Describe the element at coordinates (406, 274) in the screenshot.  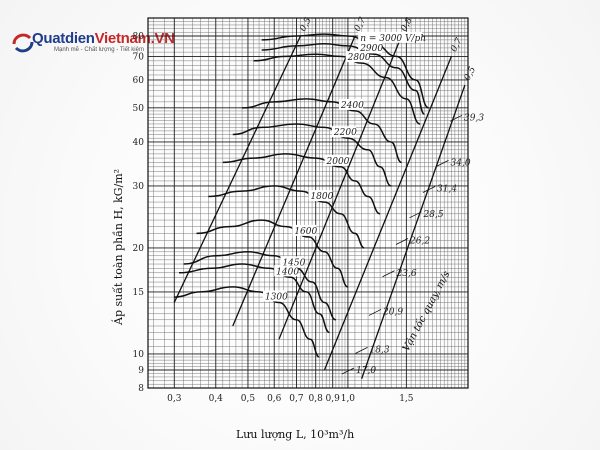
I see `tip-speed-label: 23,6` at that location.